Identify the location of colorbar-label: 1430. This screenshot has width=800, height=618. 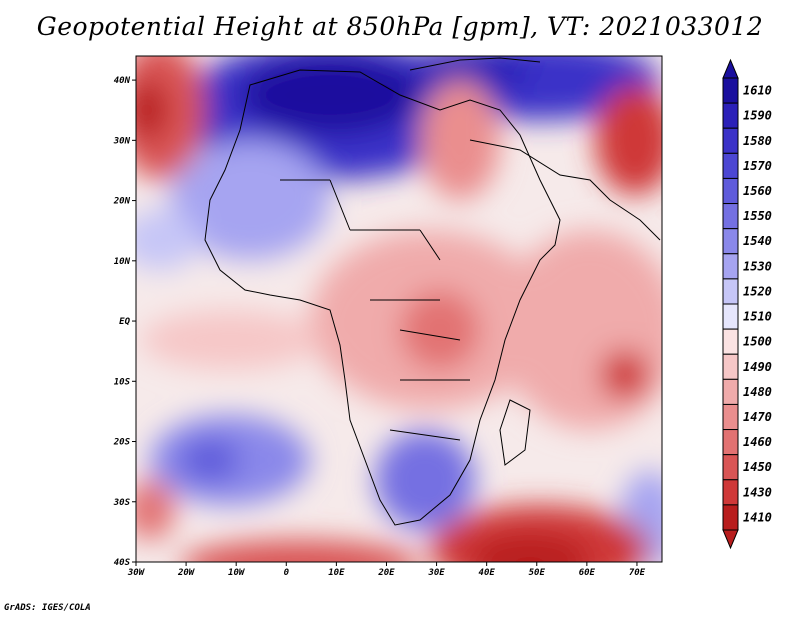
(757, 492).